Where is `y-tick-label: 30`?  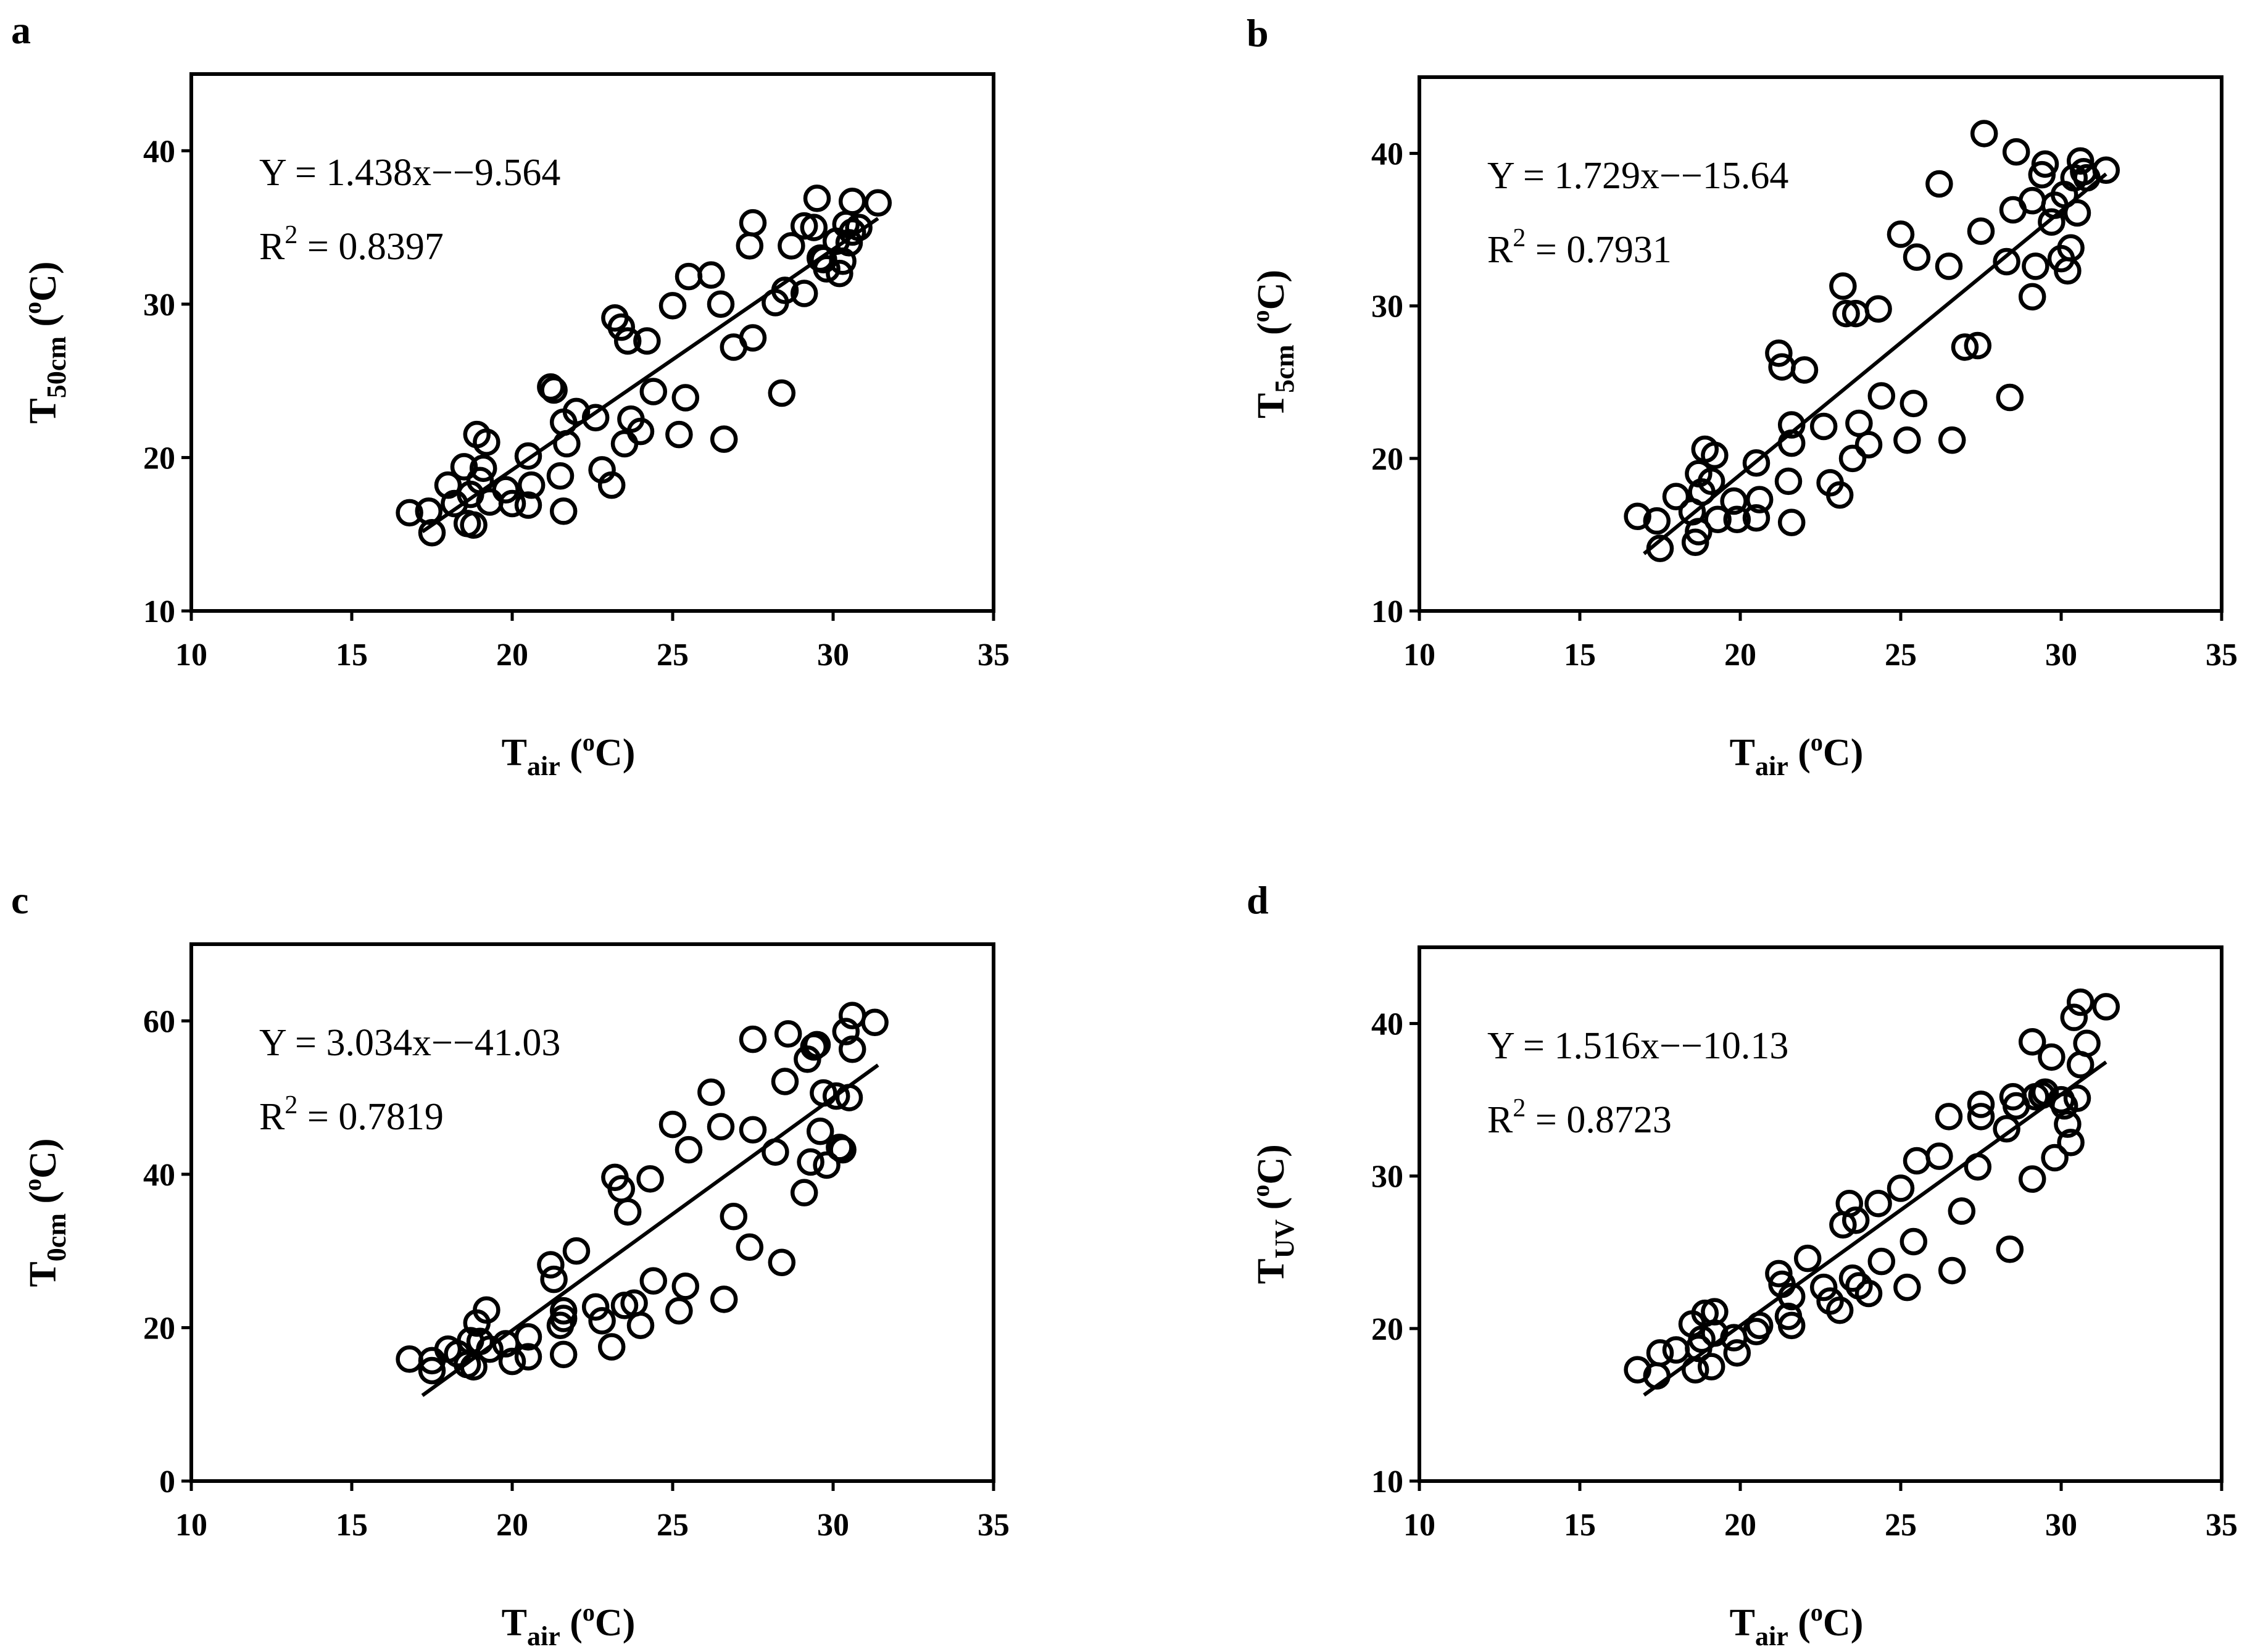 y-tick-label: 30 is located at coordinates (1387, 1177).